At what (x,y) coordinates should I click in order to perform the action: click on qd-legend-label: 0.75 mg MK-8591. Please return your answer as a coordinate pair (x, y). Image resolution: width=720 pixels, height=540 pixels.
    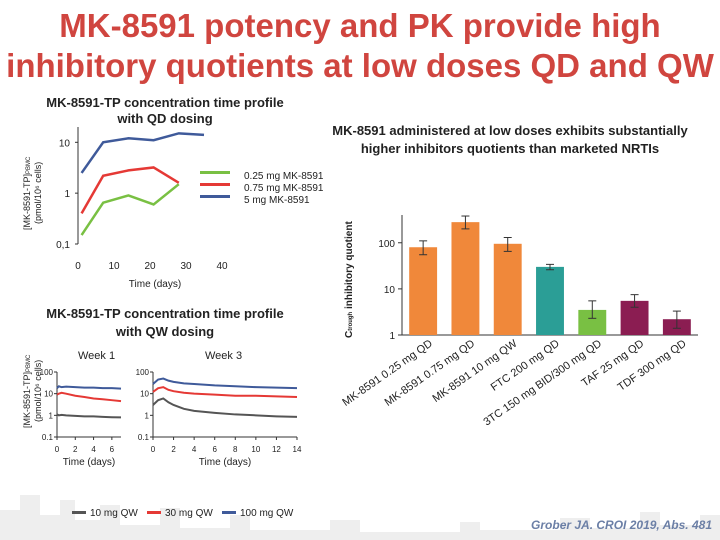
    Looking at the image, I should click on (284, 188).